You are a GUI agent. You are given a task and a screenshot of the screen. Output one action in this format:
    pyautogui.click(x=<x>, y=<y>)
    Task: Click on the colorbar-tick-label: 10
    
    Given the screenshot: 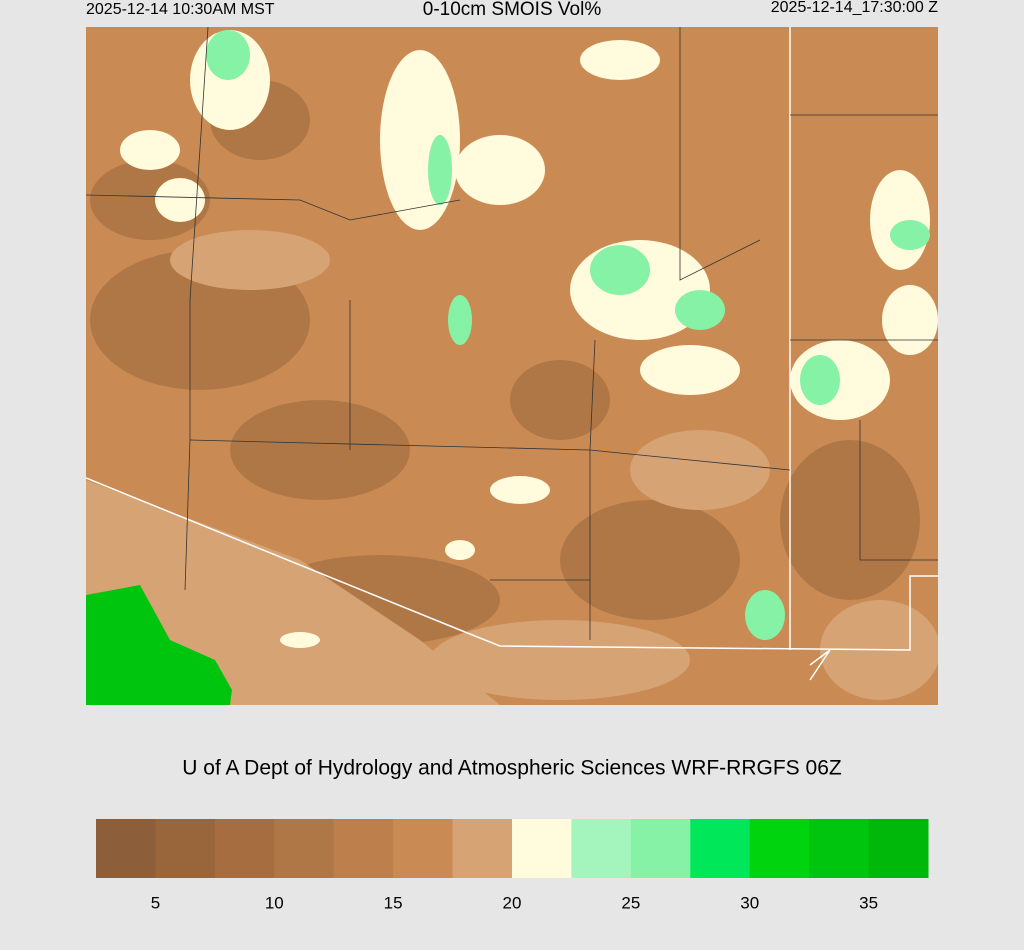 What is the action you would take?
    pyautogui.click(x=274, y=902)
    